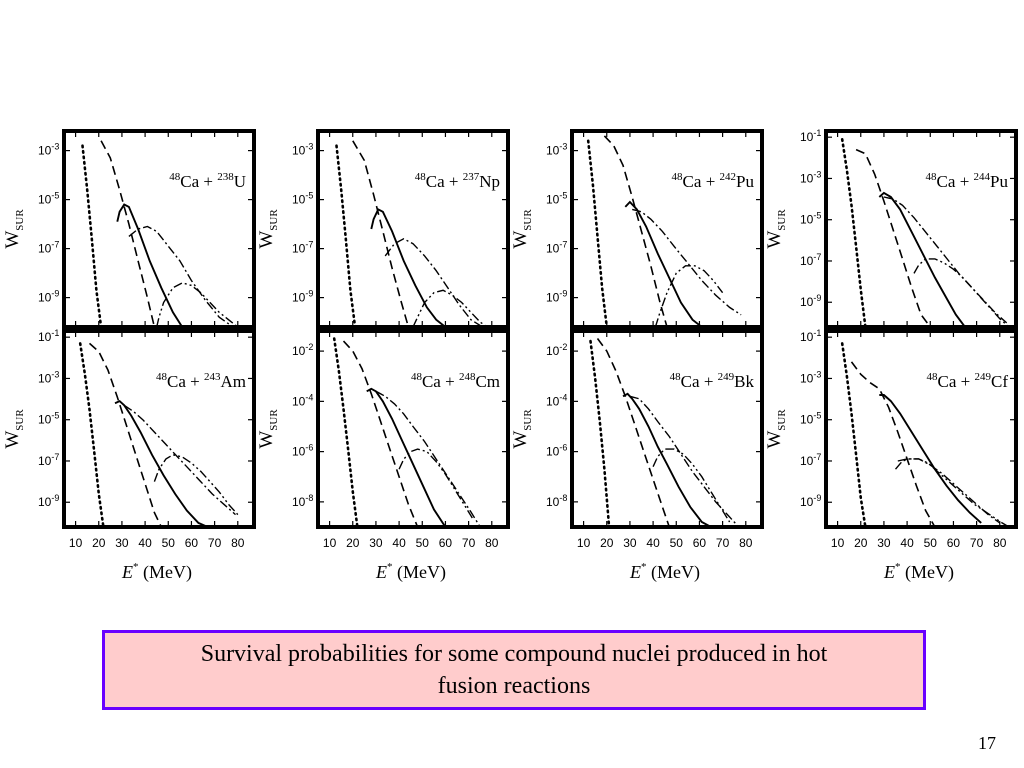 The width and height of the screenshot is (1024, 768). What do you see at coordinates (446, 543) in the screenshot?
I see `x-tick-label: 60` at bounding box center [446, 543].